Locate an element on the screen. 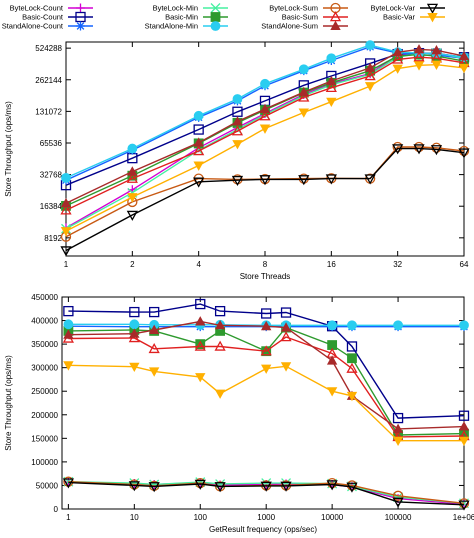 Image resolution: width=474 pixels, height=538 pixels. x-tick-label: 100000 is located at coordinates (398, 517).